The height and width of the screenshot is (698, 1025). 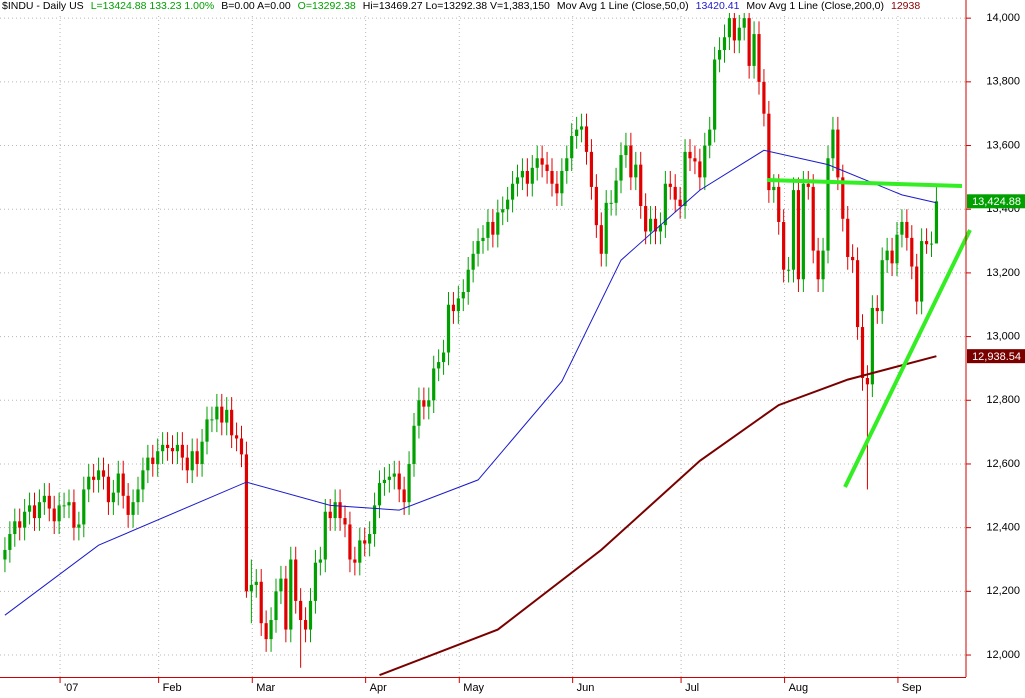 I want to click on x-tick-label: Apr, so click(x=378, y=688).